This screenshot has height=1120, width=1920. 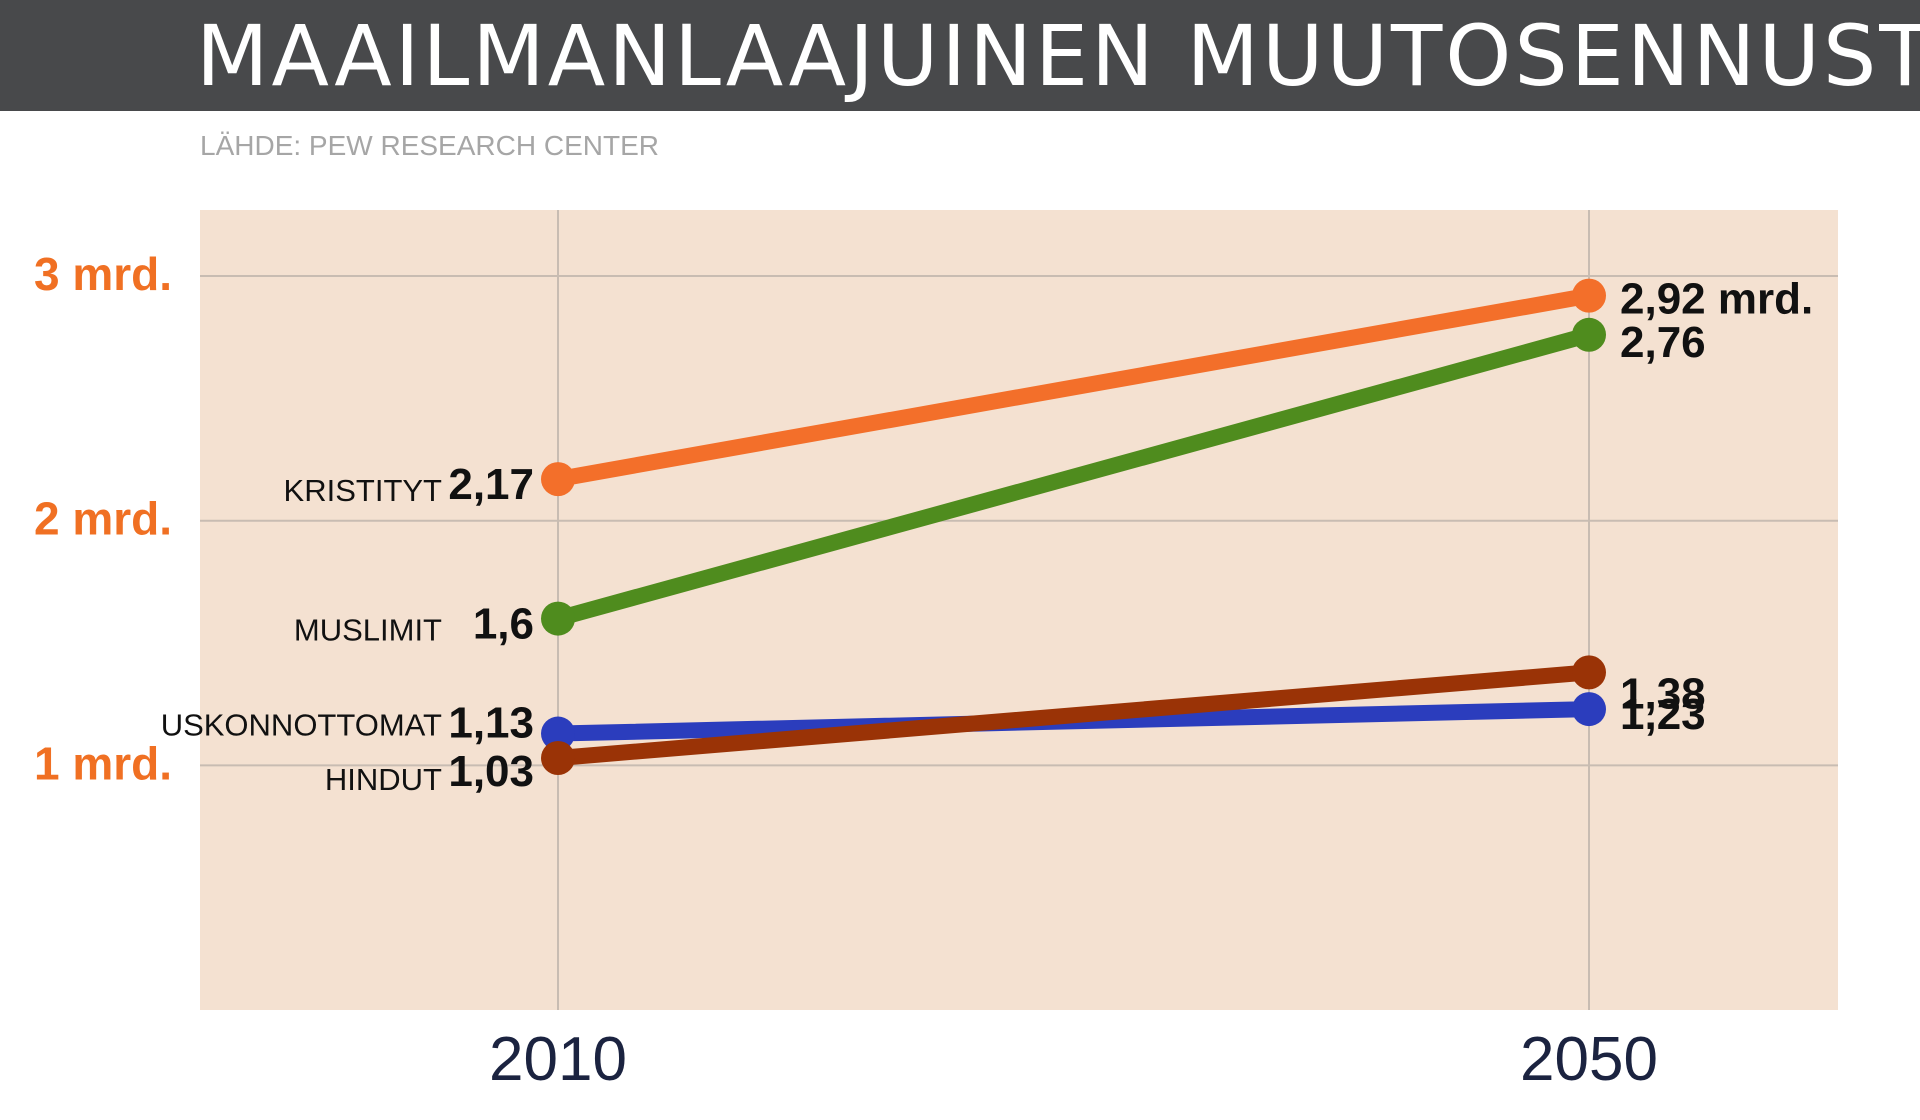 What do you see at coordinates (1073, 1059) in the screenshot?
I see `x-axis-ticks: 2010 2050` at bounding box center [1073, 1059].